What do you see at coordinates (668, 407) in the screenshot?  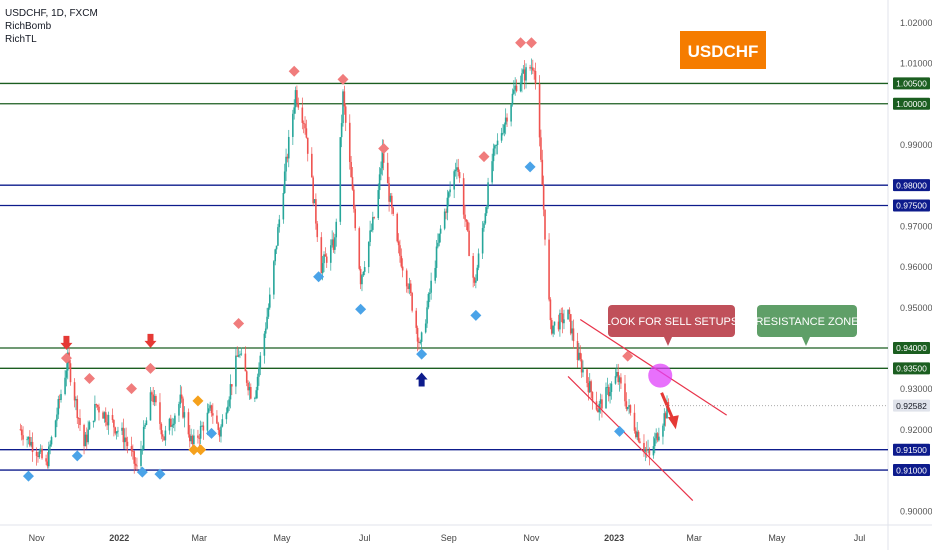 I see `forecast-arrow-shaft` at bounding box center [668, 407].